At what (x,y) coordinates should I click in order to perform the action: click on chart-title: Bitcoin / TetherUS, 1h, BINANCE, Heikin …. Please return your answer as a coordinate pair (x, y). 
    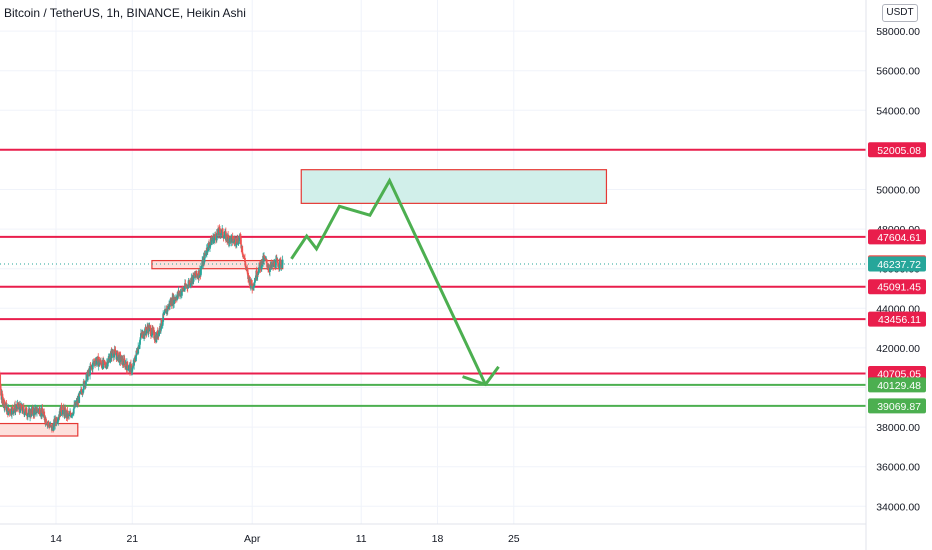
    Looking at the image, I should click on (125, 13).